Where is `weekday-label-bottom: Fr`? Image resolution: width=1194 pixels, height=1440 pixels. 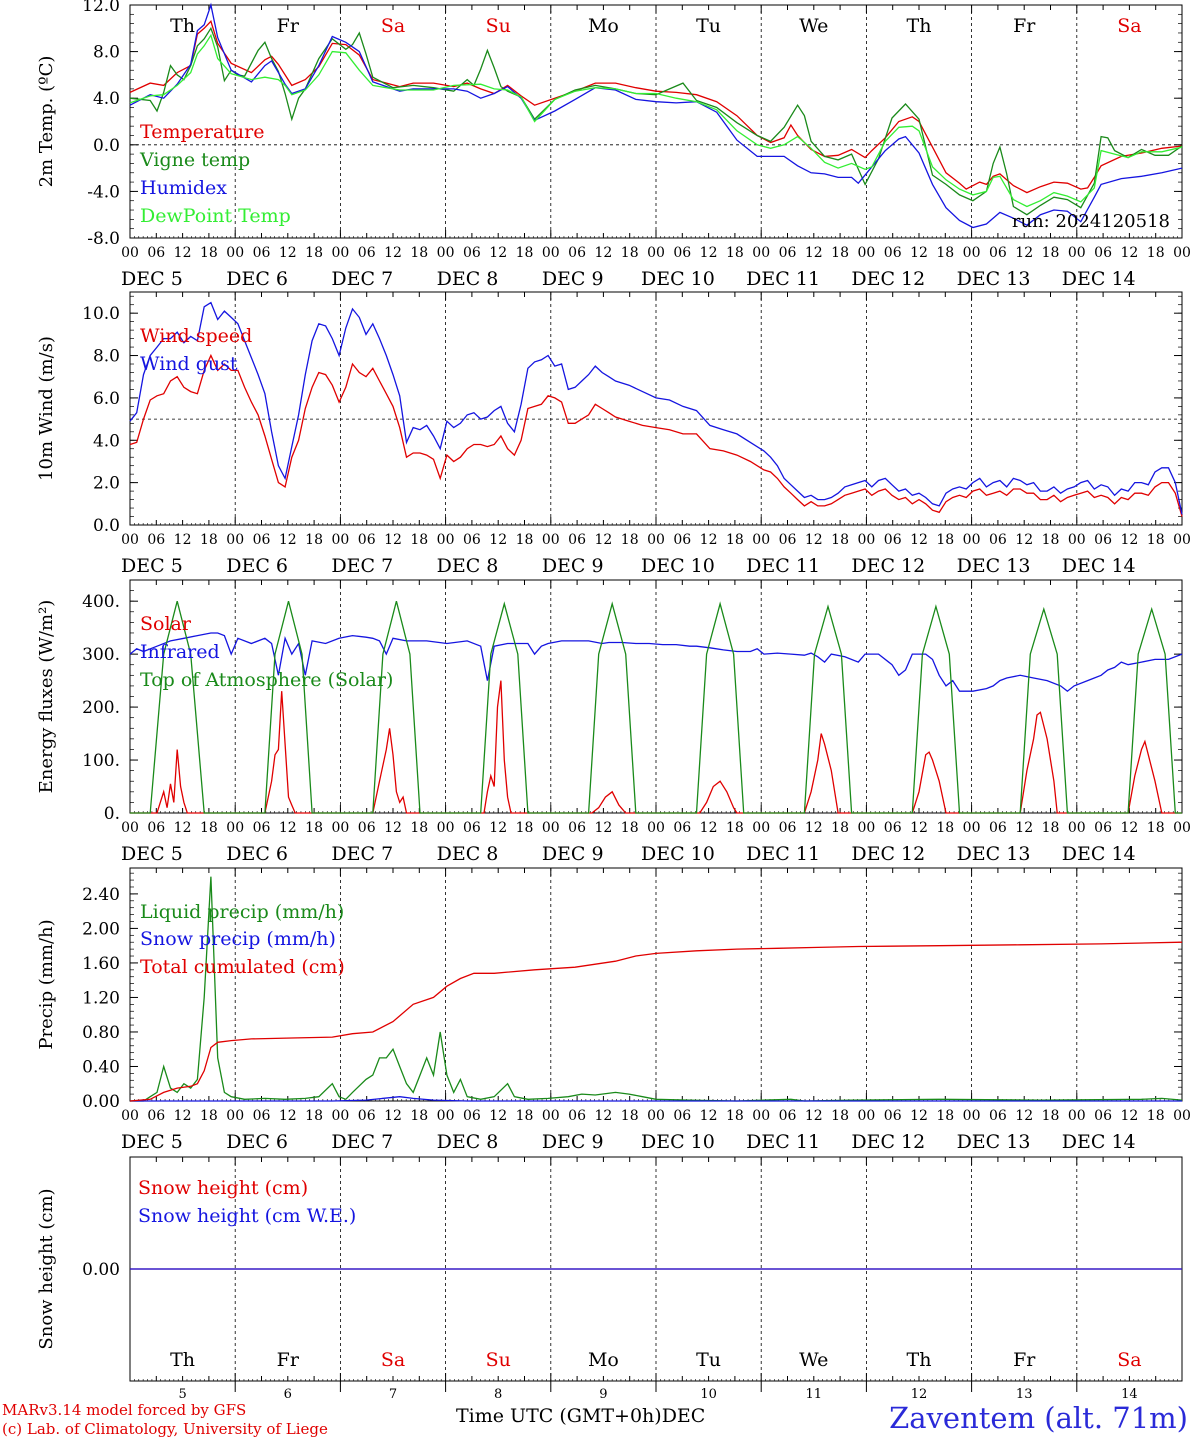
weekday-label-bottom: Fr is located at coordinates (1024, 1360).